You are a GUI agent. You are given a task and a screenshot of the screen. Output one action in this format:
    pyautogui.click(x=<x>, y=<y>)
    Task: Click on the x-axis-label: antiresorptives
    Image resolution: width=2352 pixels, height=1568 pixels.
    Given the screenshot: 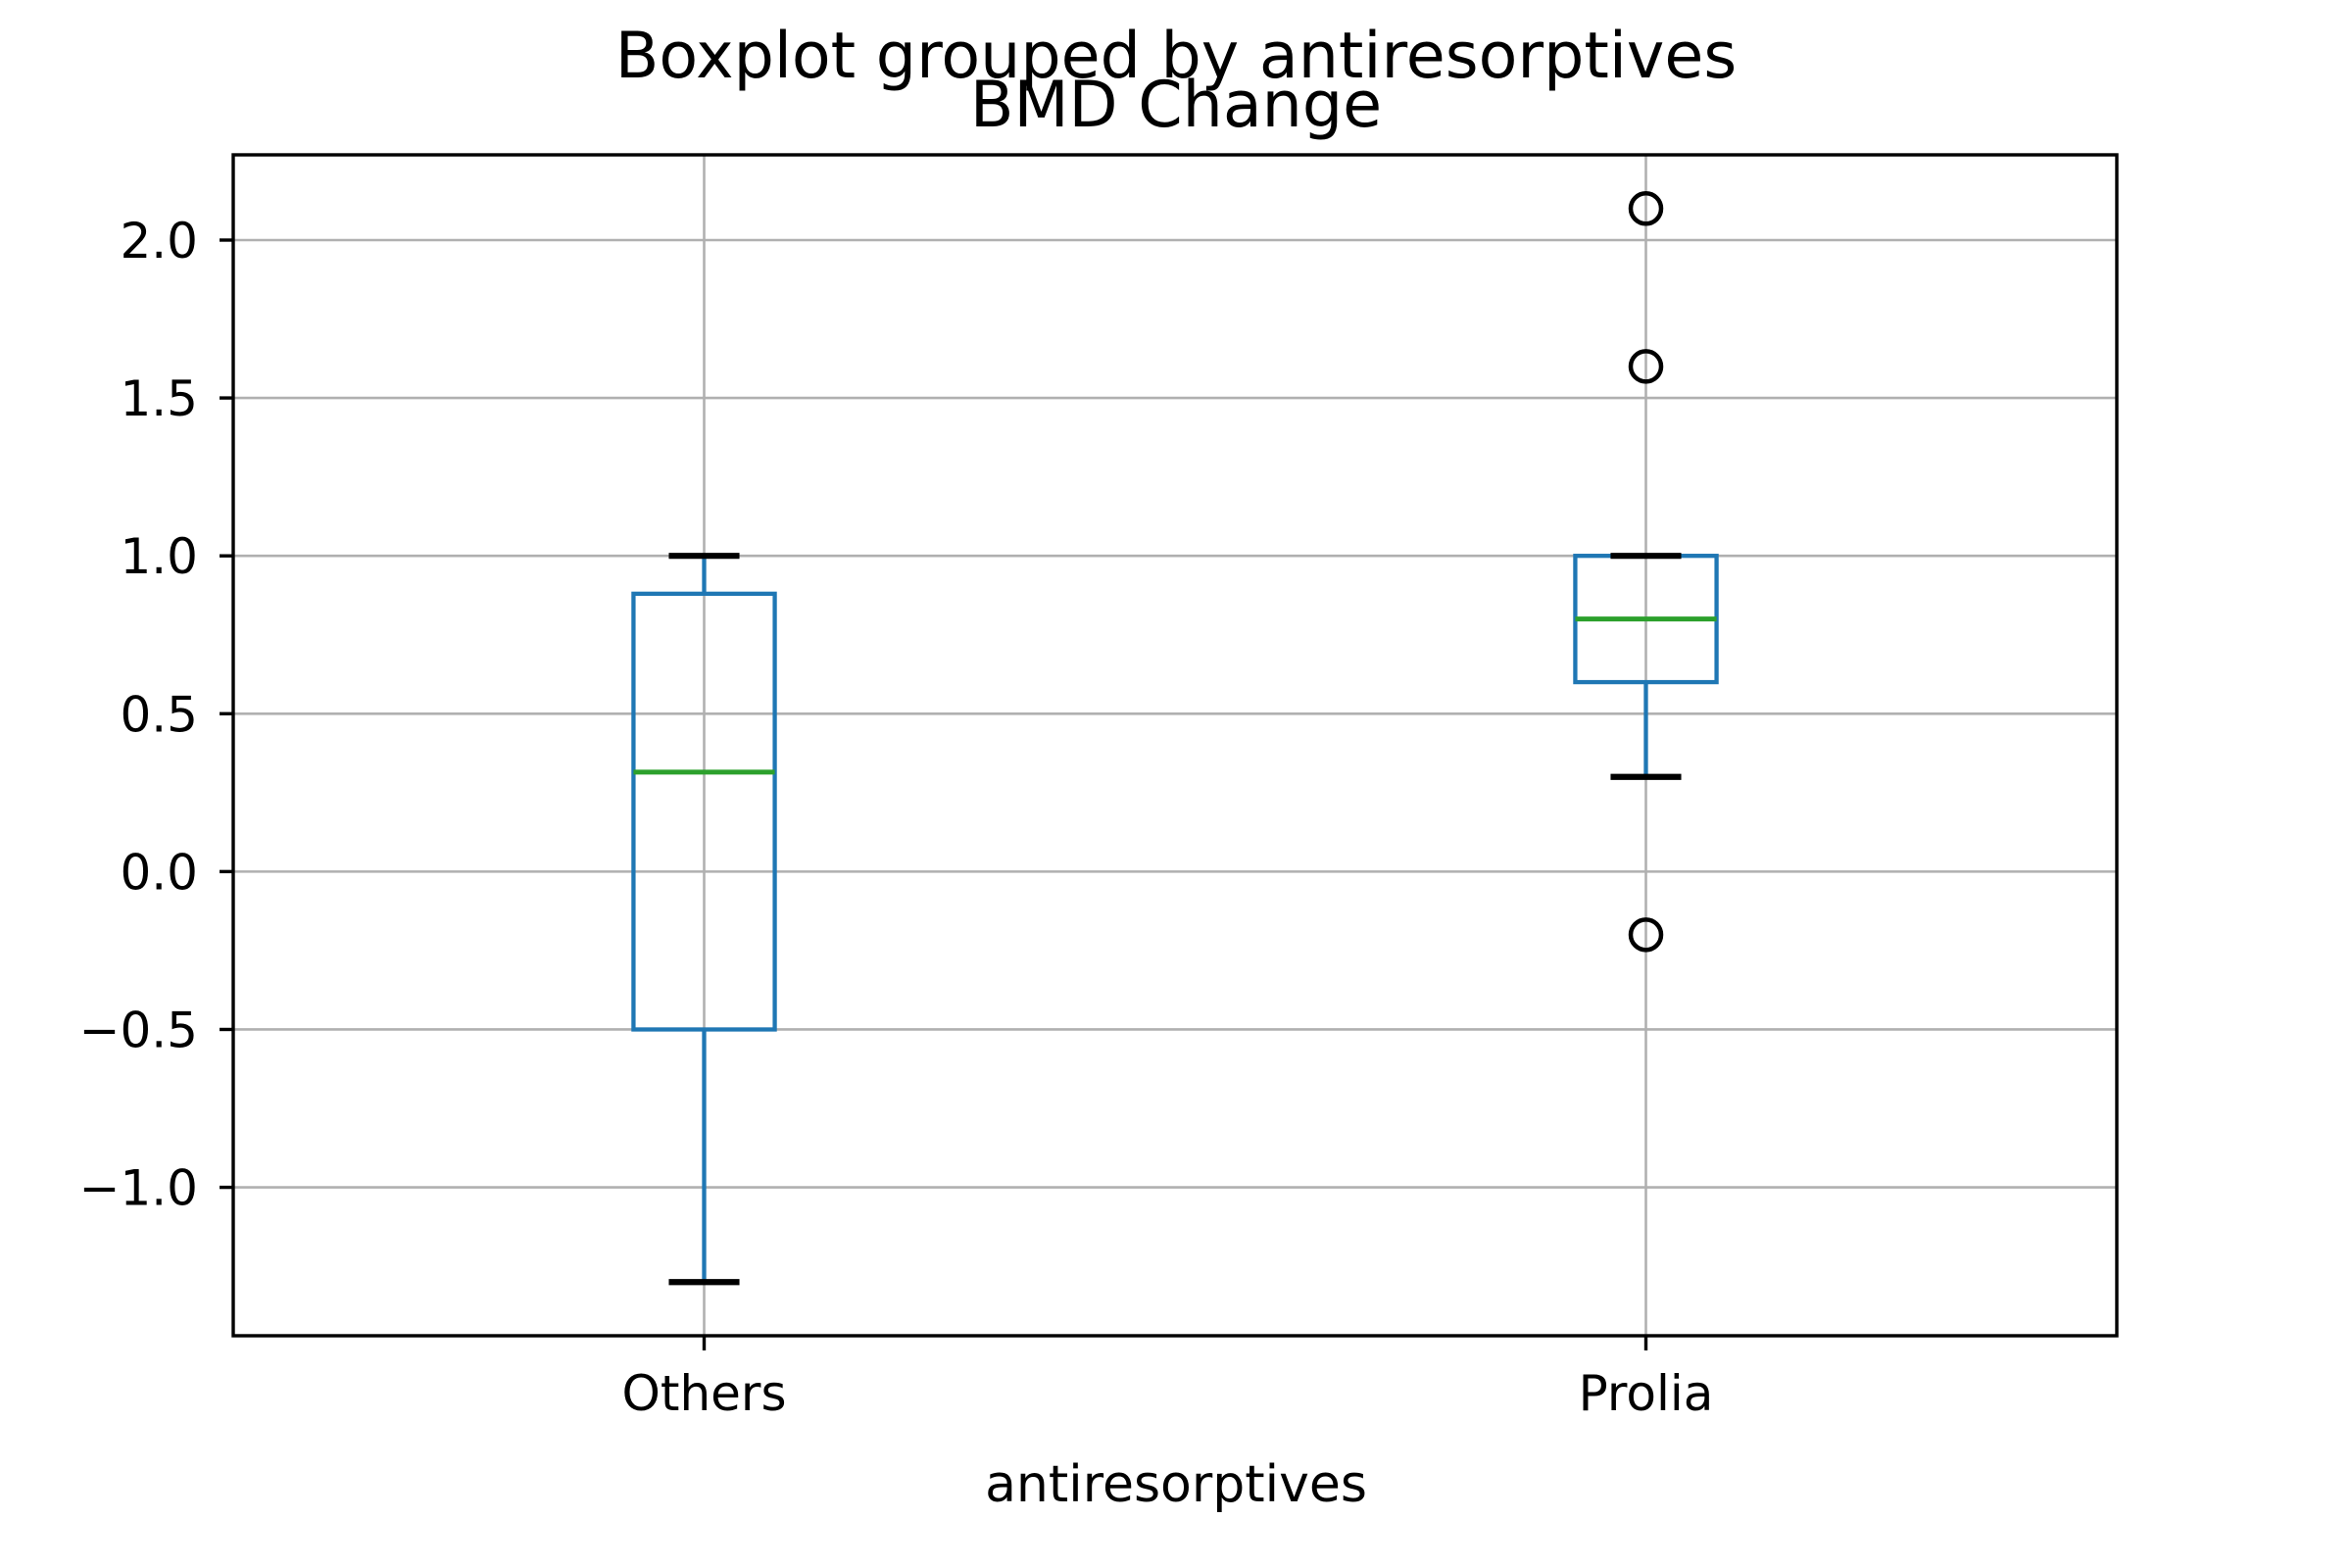 What is the action you would take?
    pyautogui.click(x=1176, y=1484)
    